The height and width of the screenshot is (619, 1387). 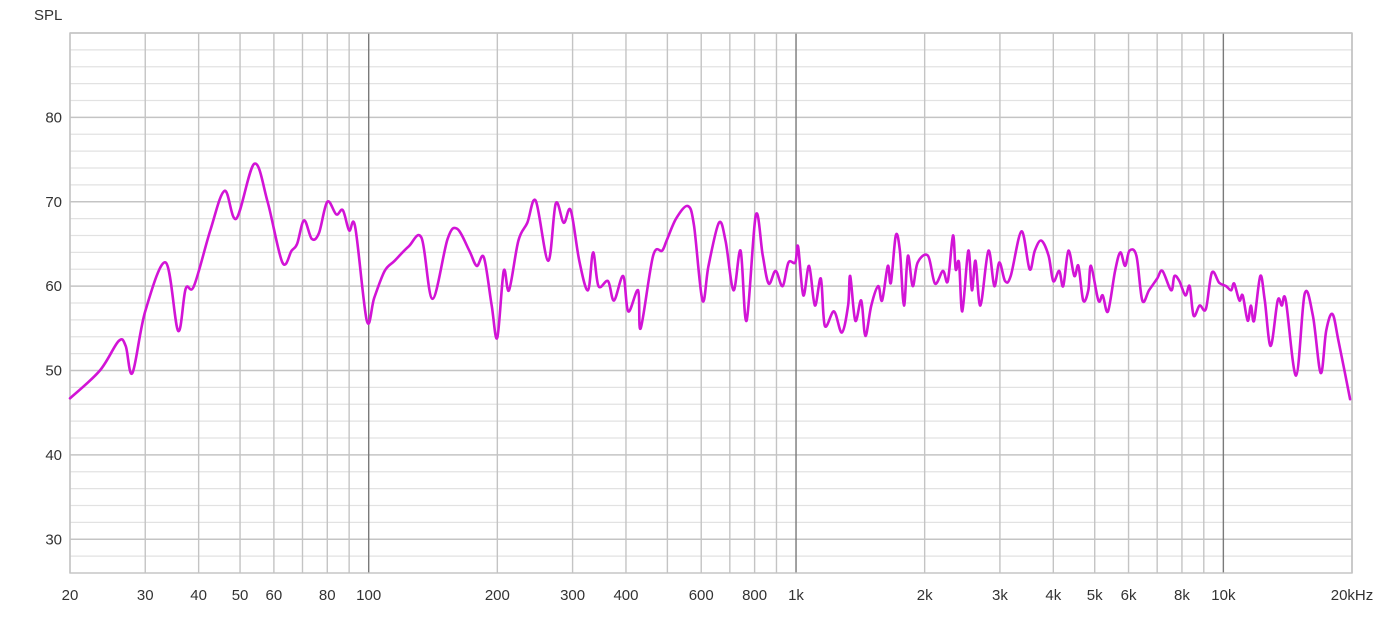 What do you see at coordinates (145, 595) in the screenshot?
I see `x-tick-label: 30` at bounding box center [145, 595].